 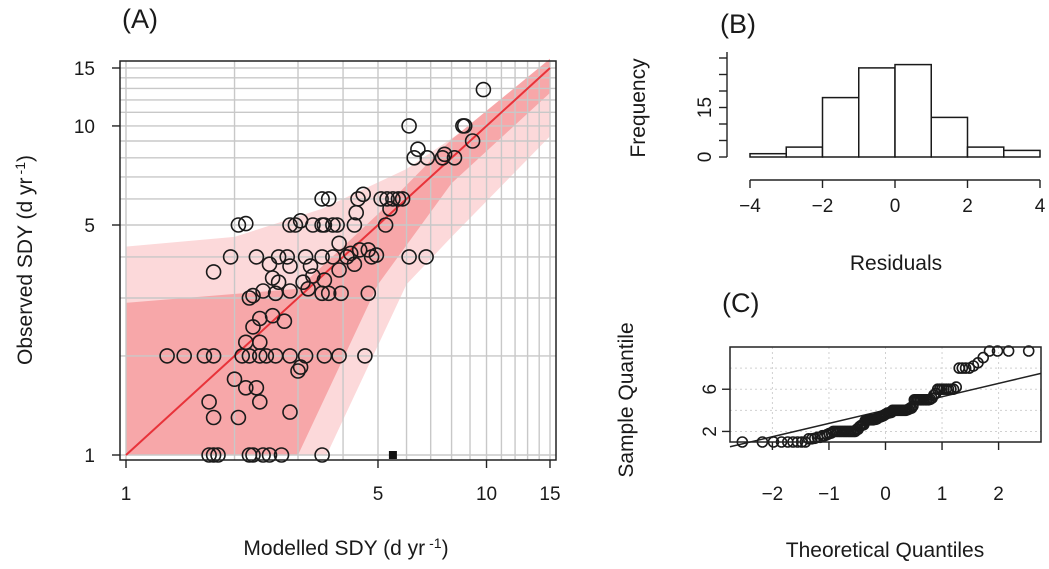 What do you see at coordinates (89, 456) in the screenshot?
I see `y-tick-label: 1` at bounding box center [89, 456].